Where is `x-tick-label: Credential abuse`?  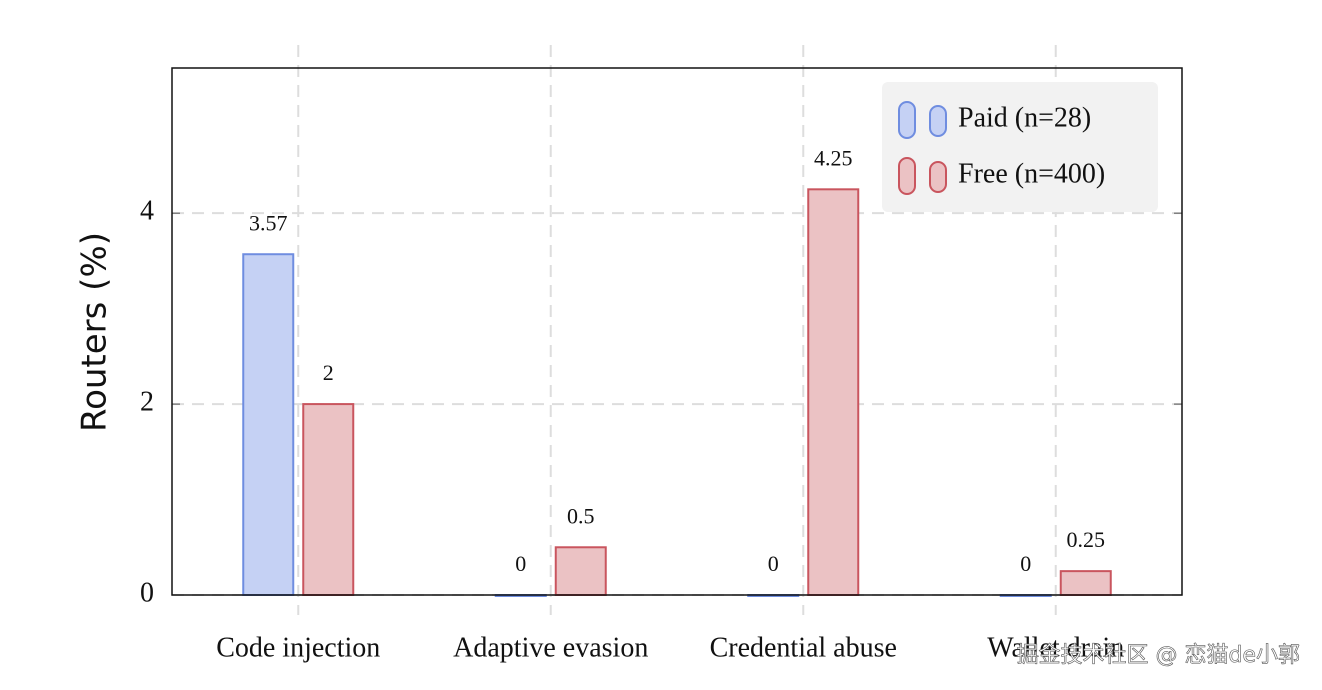 x-tick-label: Credential abuse is located at coordinates (803, 647).